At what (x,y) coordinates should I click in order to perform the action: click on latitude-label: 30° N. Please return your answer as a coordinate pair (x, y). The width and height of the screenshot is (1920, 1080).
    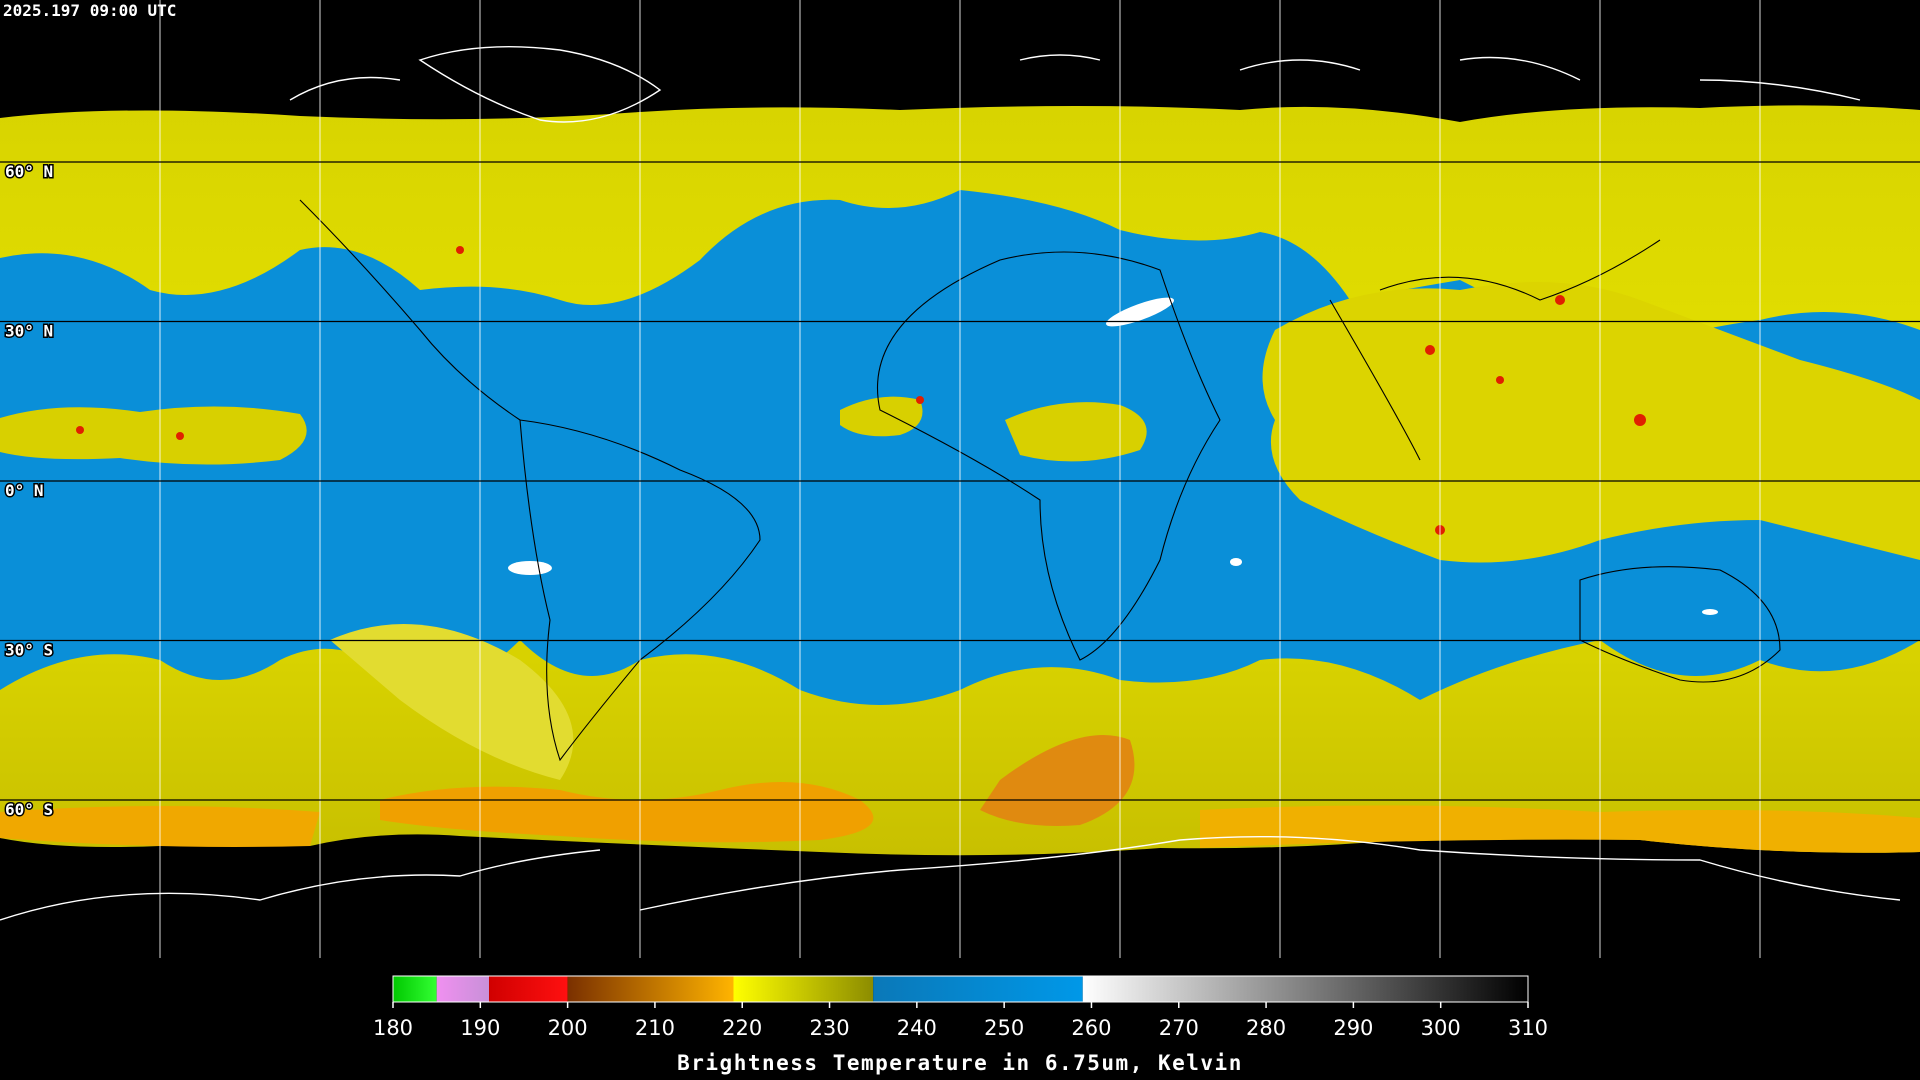
    Looking at the image, I should click on (29, 331).